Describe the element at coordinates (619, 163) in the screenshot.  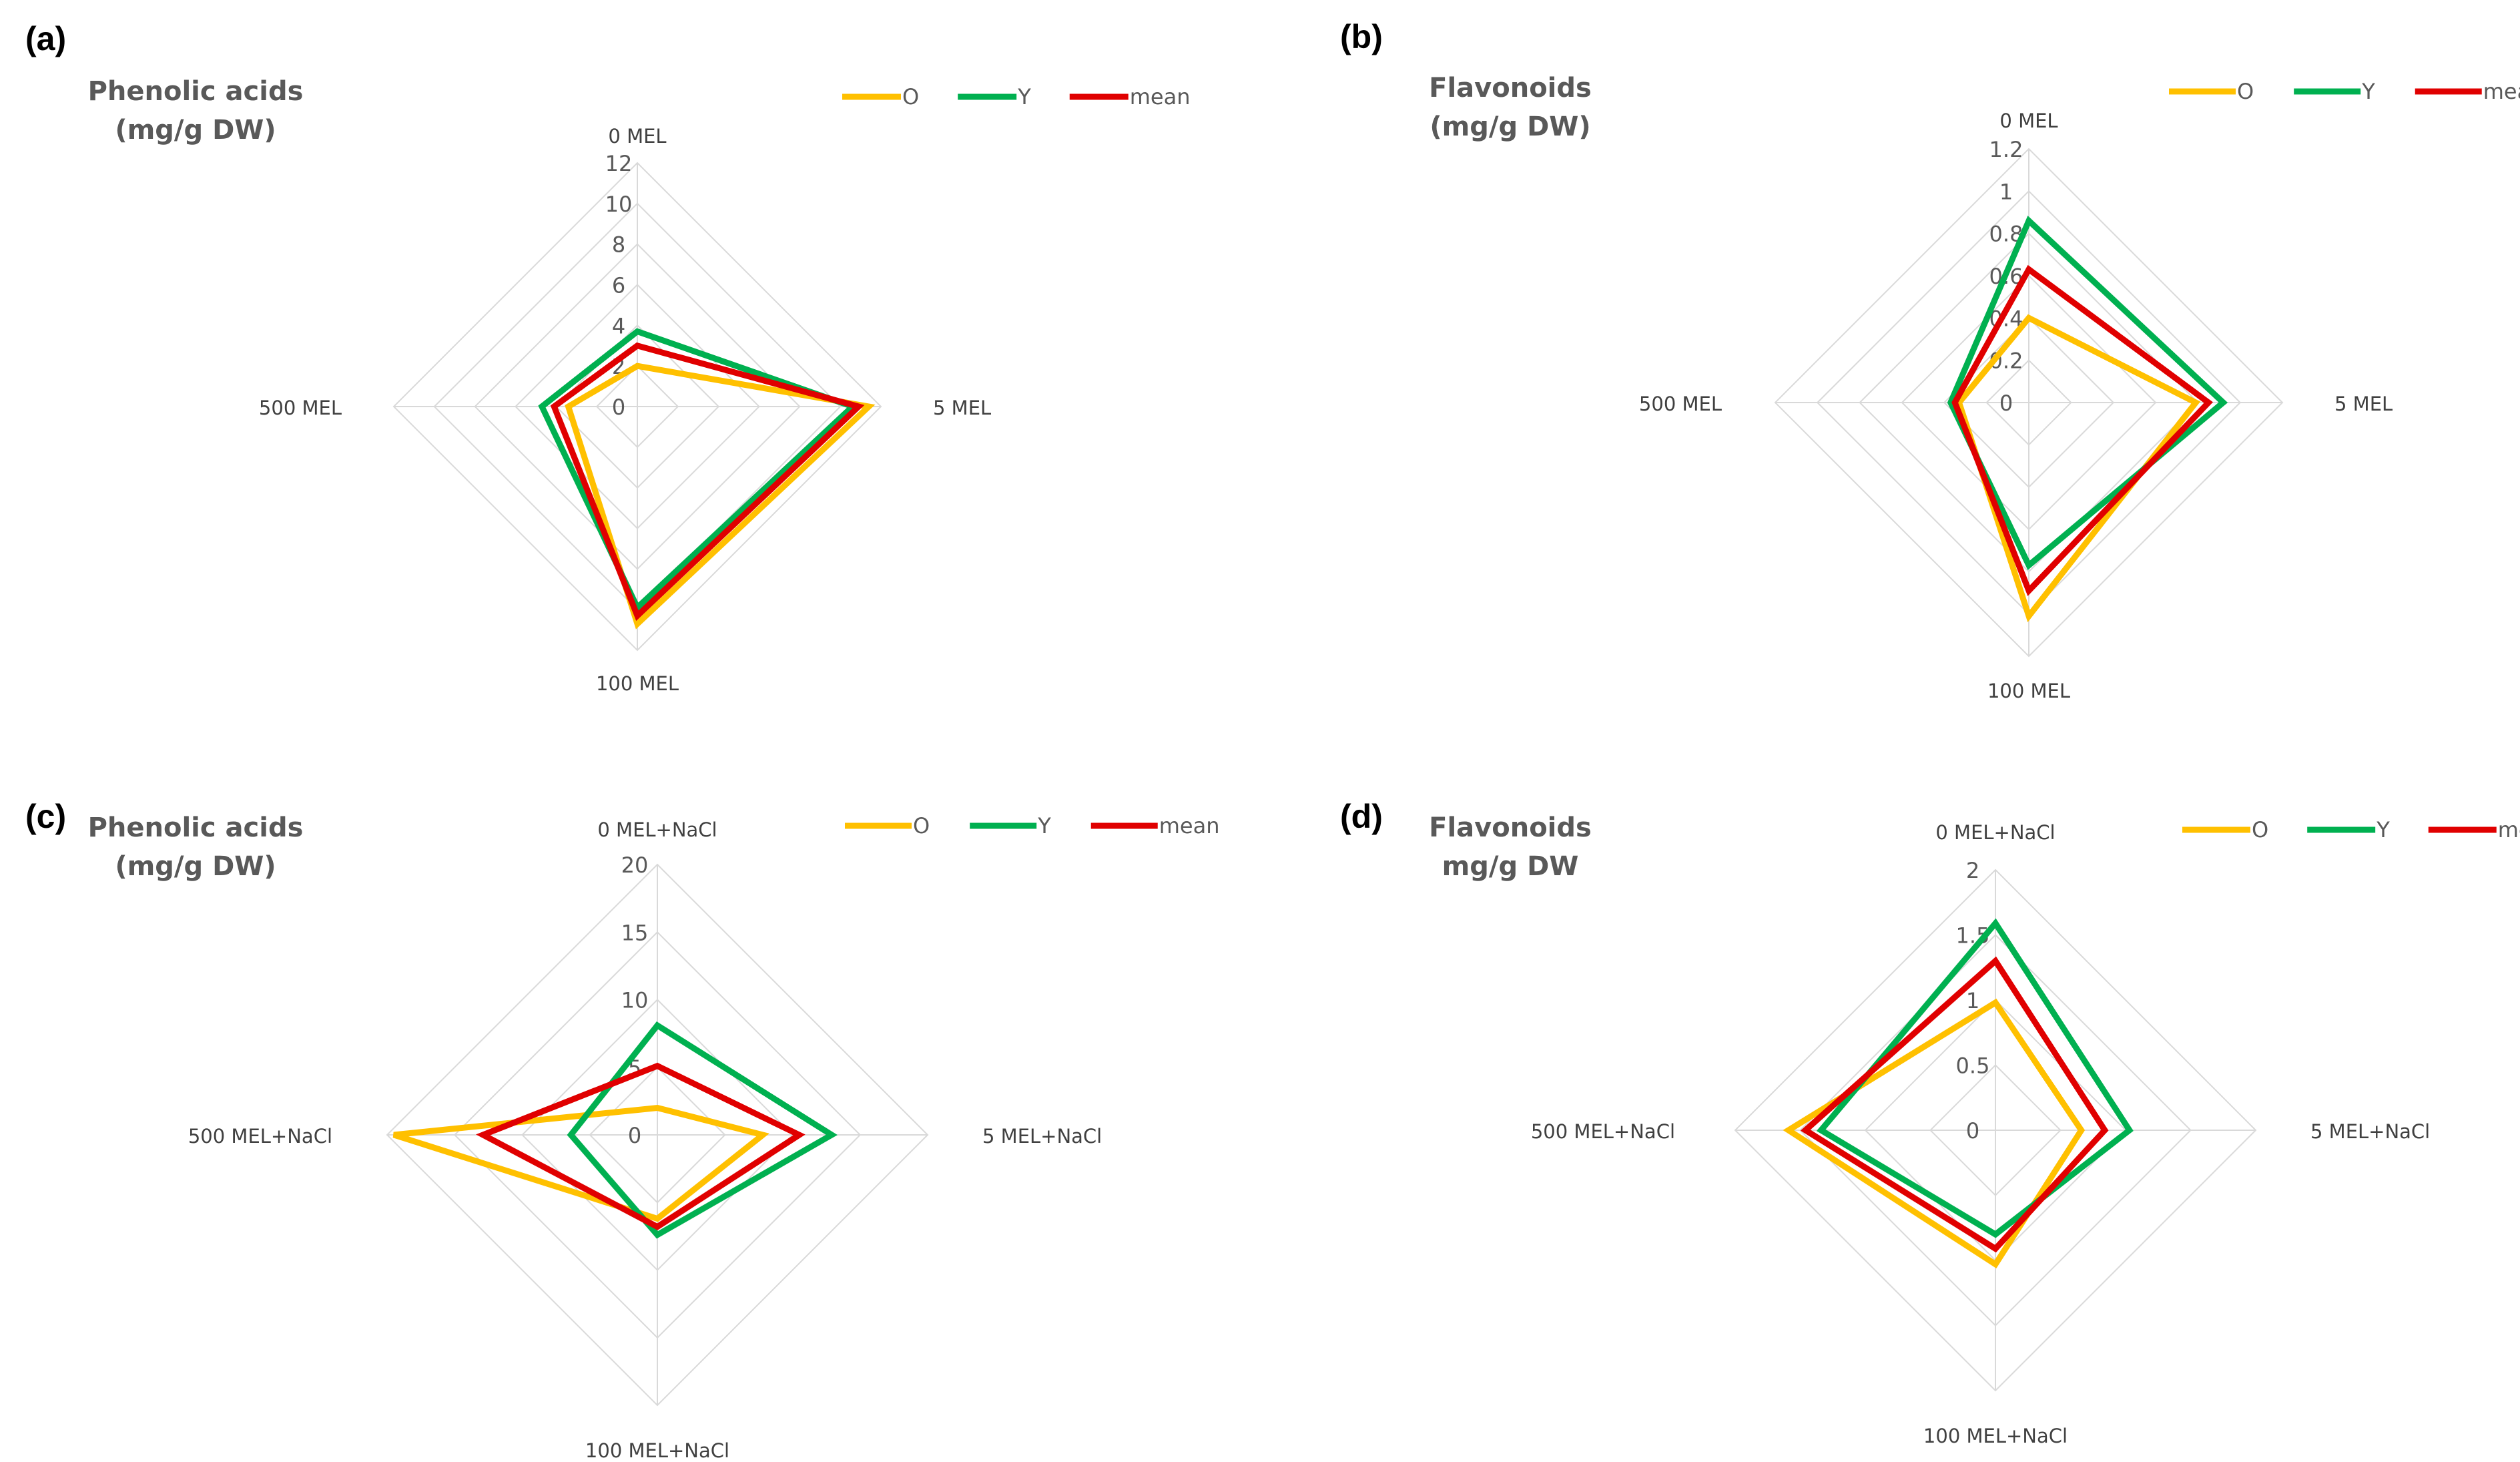
I see `tick-label: 12` at that location.